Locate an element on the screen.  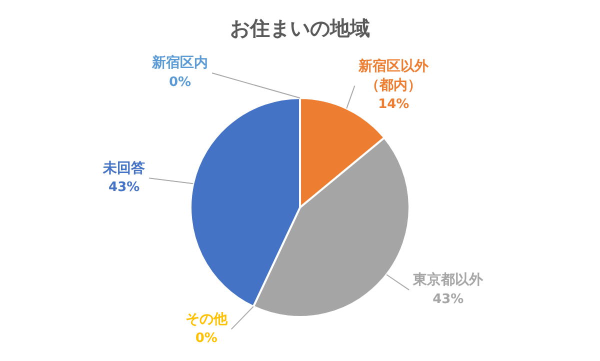
slice-label: 新宿区以外（都内） is located at coordinates (394, 75).